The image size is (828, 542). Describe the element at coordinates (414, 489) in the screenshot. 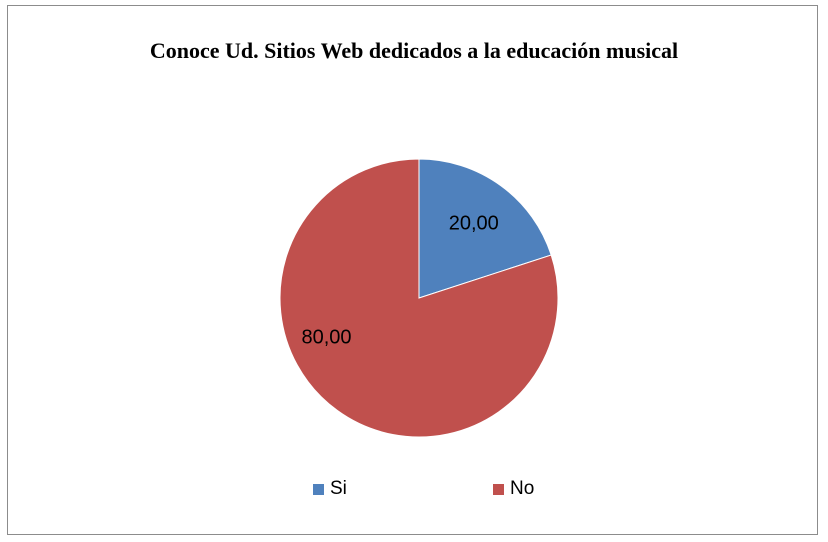

I see `legend: Si No` at that location.